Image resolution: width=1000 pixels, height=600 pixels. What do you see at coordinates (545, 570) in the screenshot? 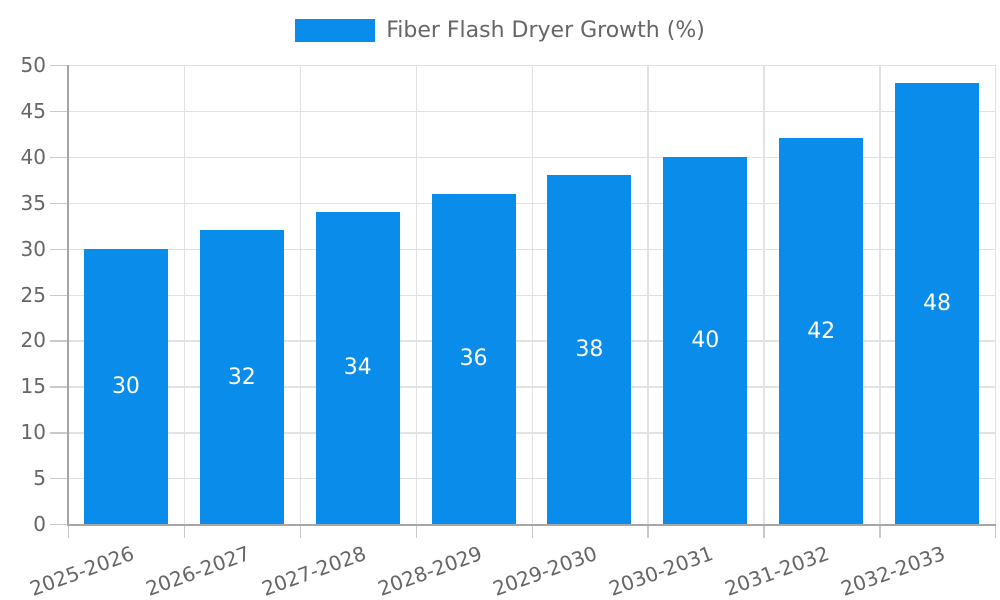
I see `x-axis-tick-label: 2029-2030` at bounding box center [545, 570].